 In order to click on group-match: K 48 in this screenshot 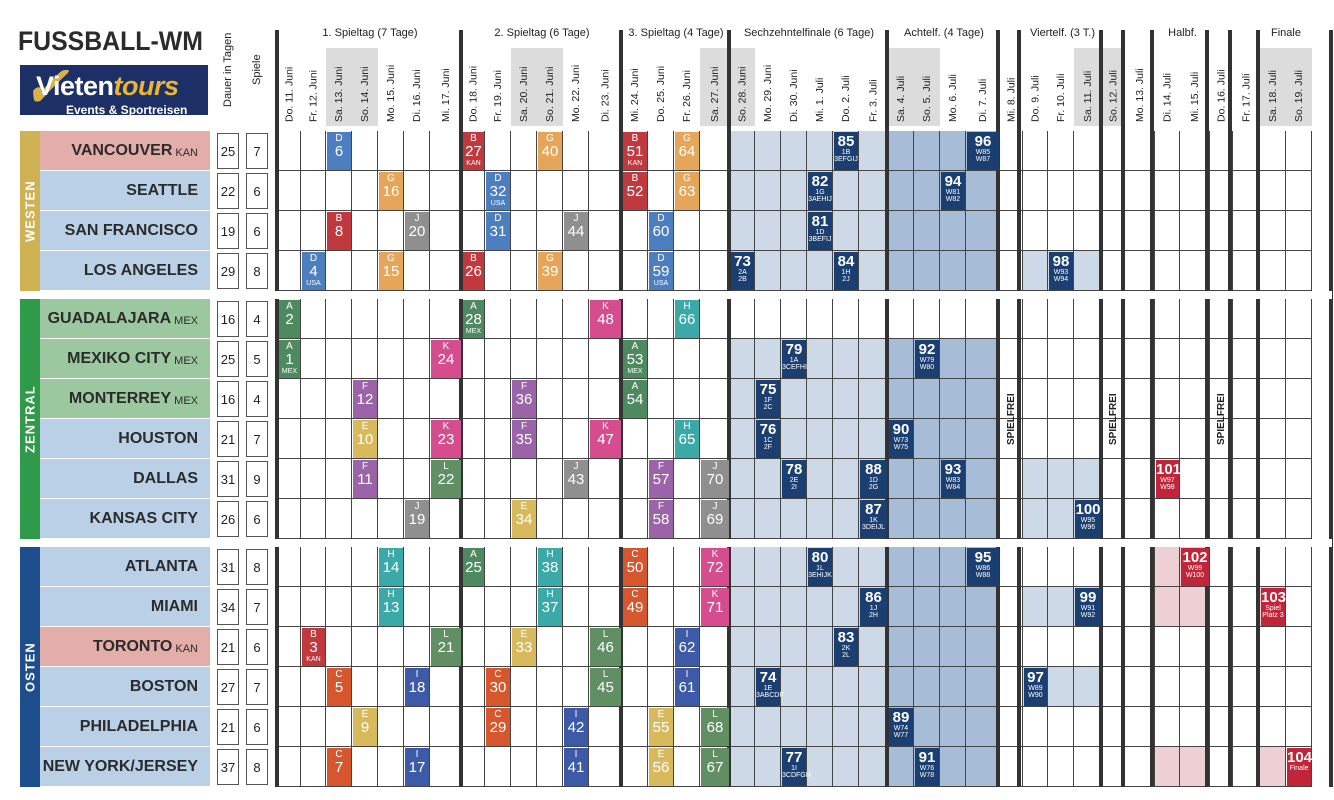, I will do `click(605, 319)`.